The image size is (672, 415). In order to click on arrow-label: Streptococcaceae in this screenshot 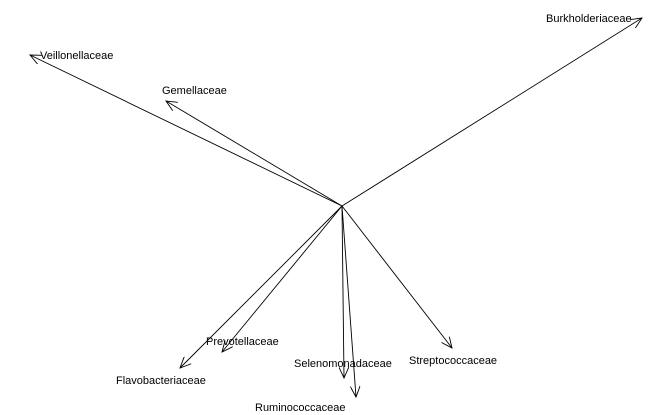, I will do `click(453, 361)`.